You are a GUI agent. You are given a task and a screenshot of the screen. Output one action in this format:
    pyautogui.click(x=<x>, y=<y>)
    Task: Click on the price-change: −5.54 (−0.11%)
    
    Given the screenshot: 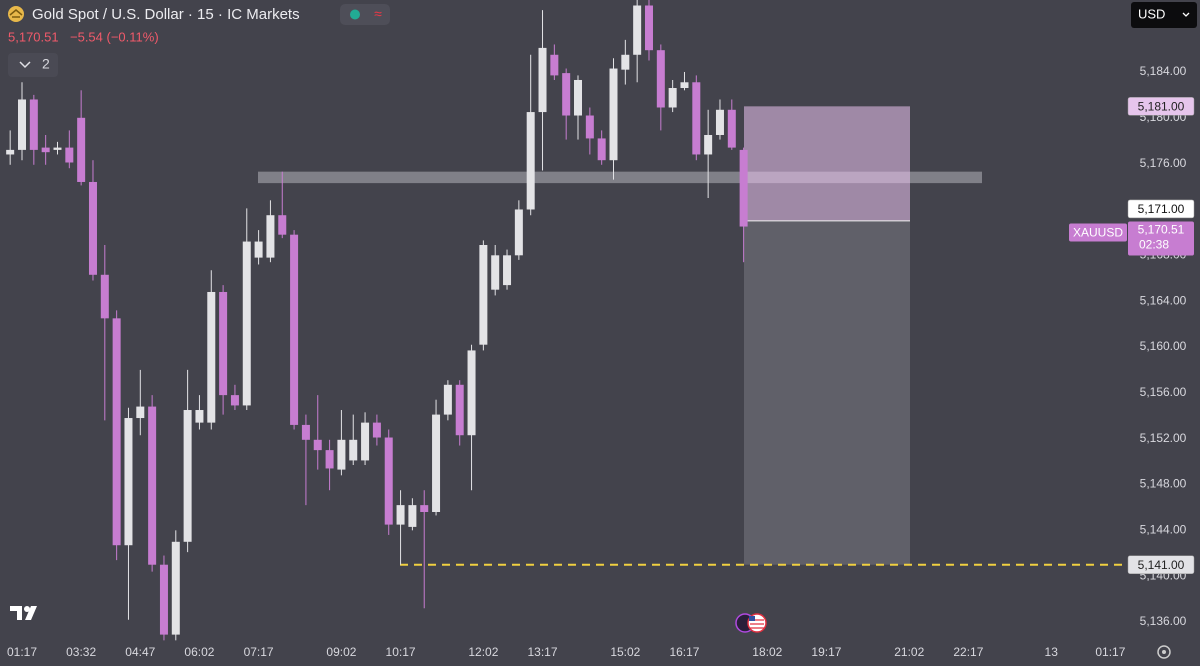 What is the action you would take?
    pyautogui.click(x=114, y=36)
    